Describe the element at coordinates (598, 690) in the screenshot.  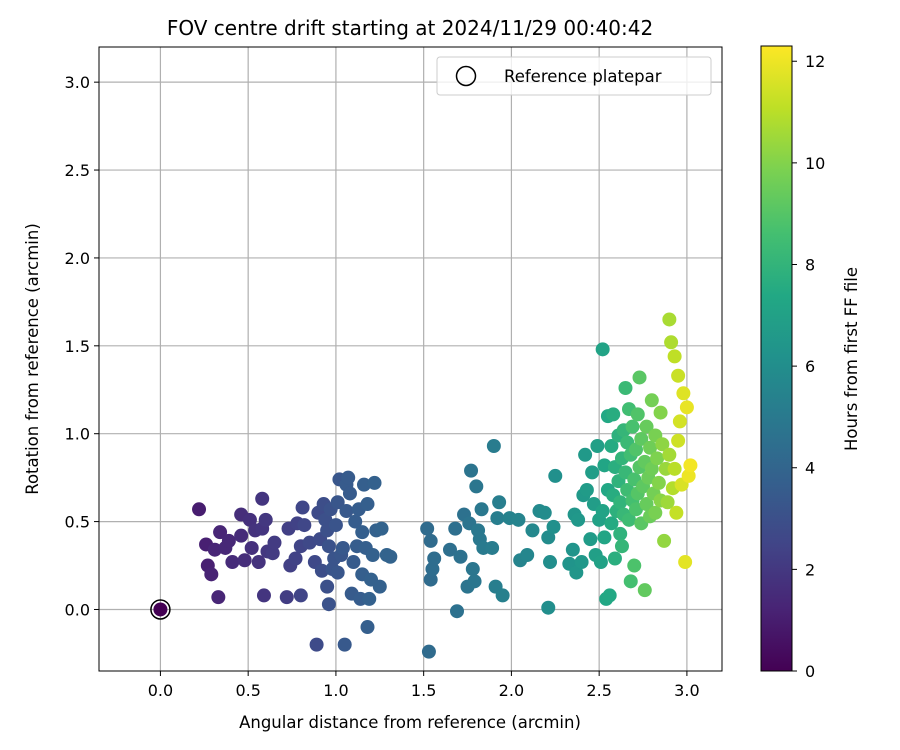
I see `x-tick-label: 2.5` at that location.